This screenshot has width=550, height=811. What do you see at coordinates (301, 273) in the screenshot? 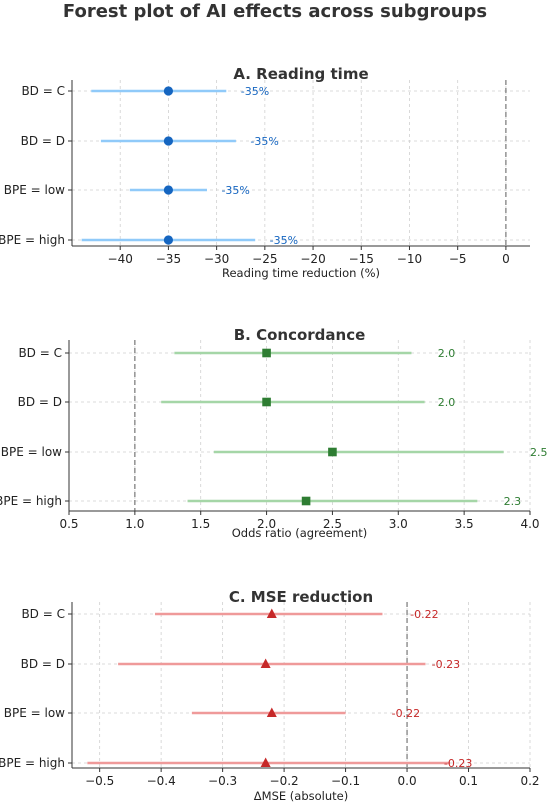
I see `x-axis-label: Reading time reduction (%)` at bounding box center [301, 273].